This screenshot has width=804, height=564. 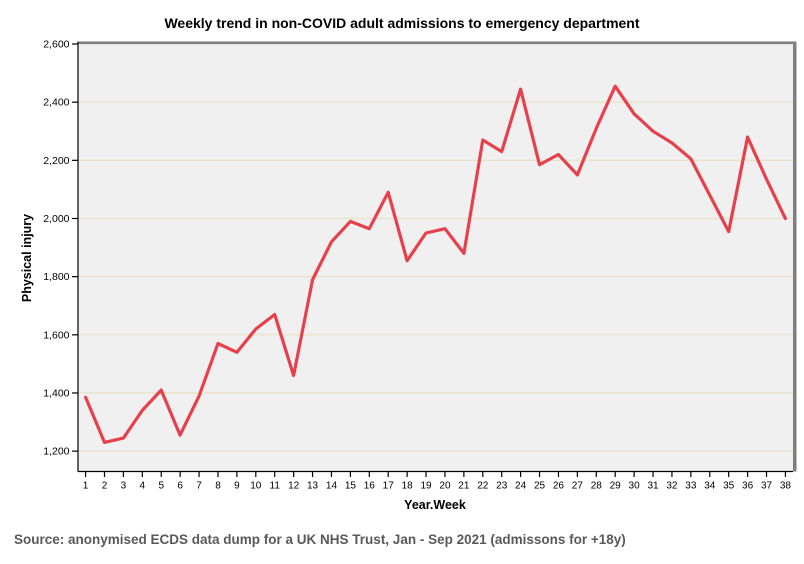 What do you see at coordinates (237, 486) in the screenshot?
I see `x-tick-label: 9` at bounding box center [237, 486].